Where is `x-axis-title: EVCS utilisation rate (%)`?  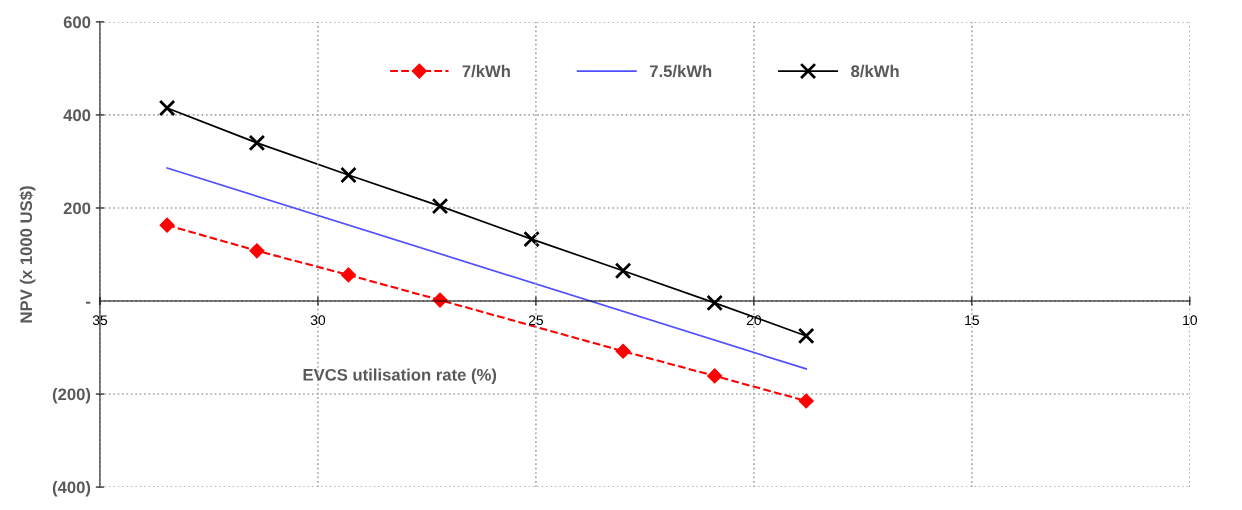 x-axis-title: EVCS utilisation rate (%) is located at coordinates (400, 376).